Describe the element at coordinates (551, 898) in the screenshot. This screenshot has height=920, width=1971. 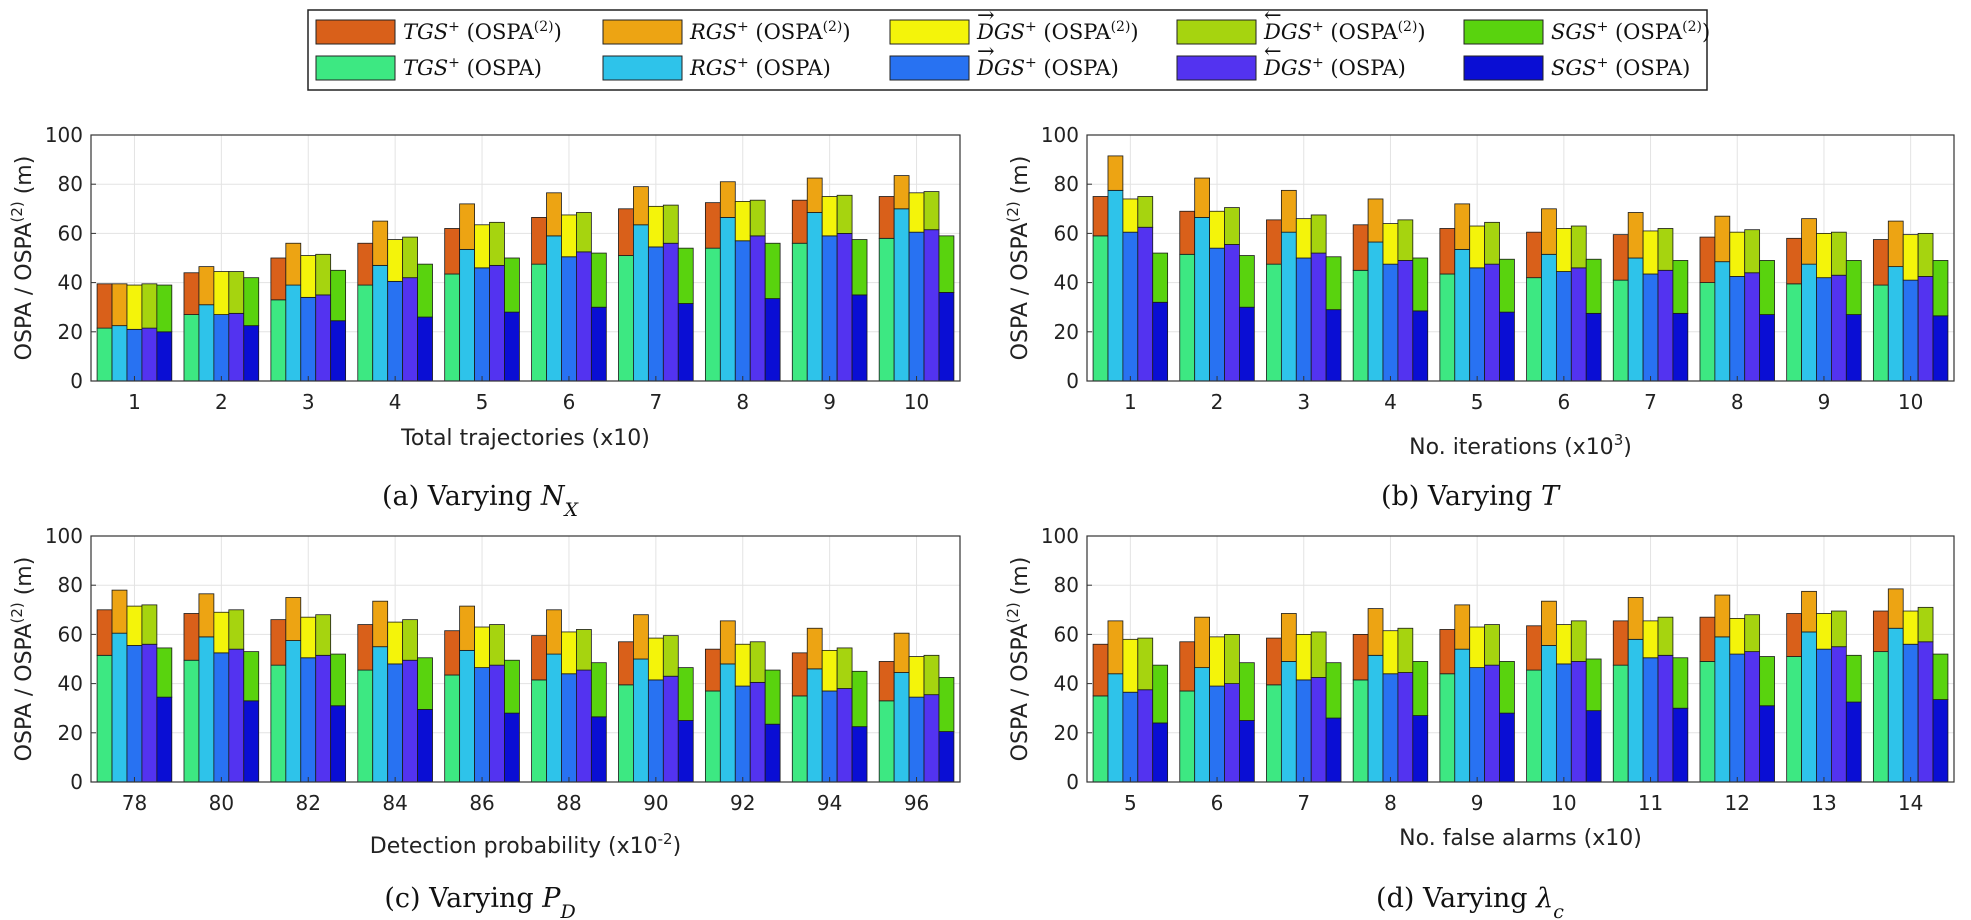
I see `caption-var: P` at that location.